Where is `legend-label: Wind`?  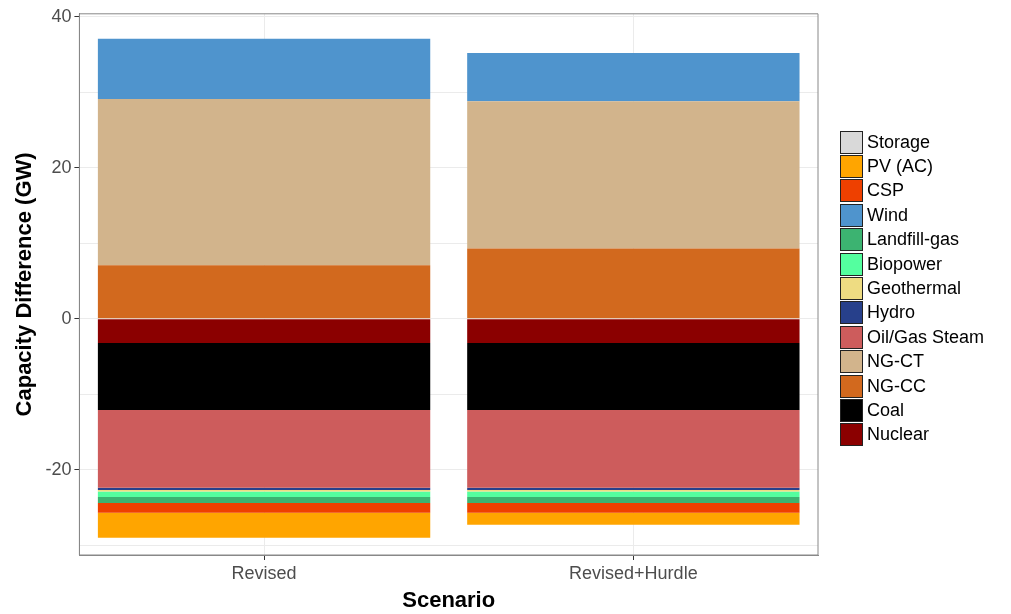 legend-label: Wind is located at coordinates (888, 215).